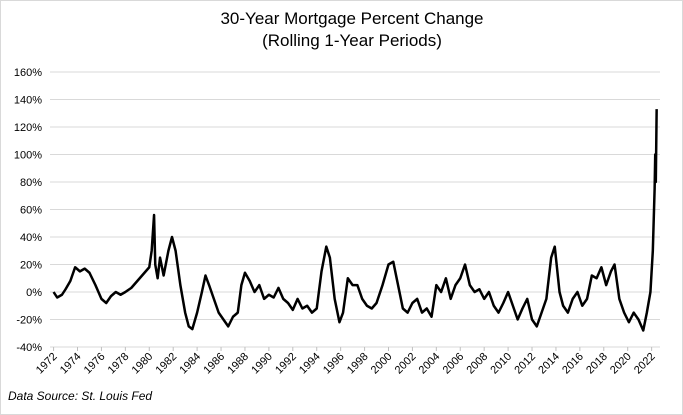 This screenshot has height=415, width=683. Describe the element at coordinates (28, 156) in the screenshot. I see `y-tick-label: 100%` at that location.